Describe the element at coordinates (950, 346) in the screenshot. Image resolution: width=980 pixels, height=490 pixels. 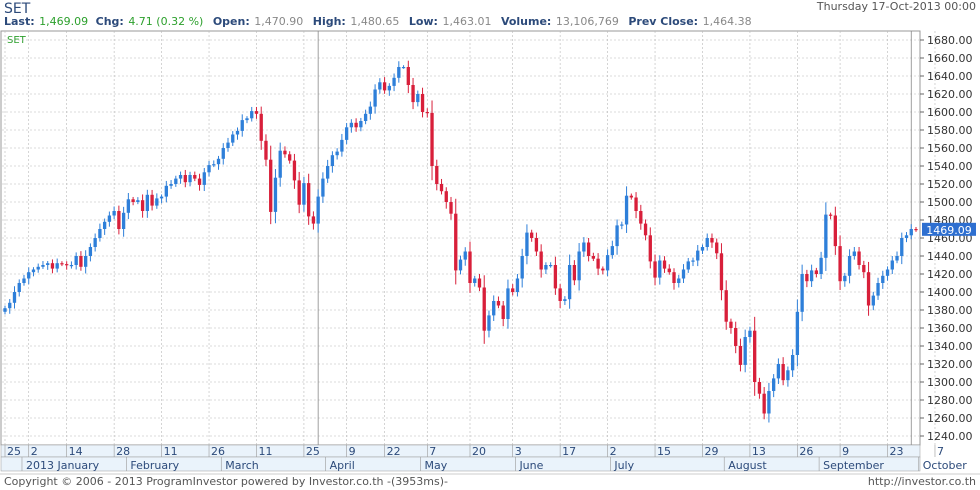
I see `y-tick-label: 1340.00` at that location.